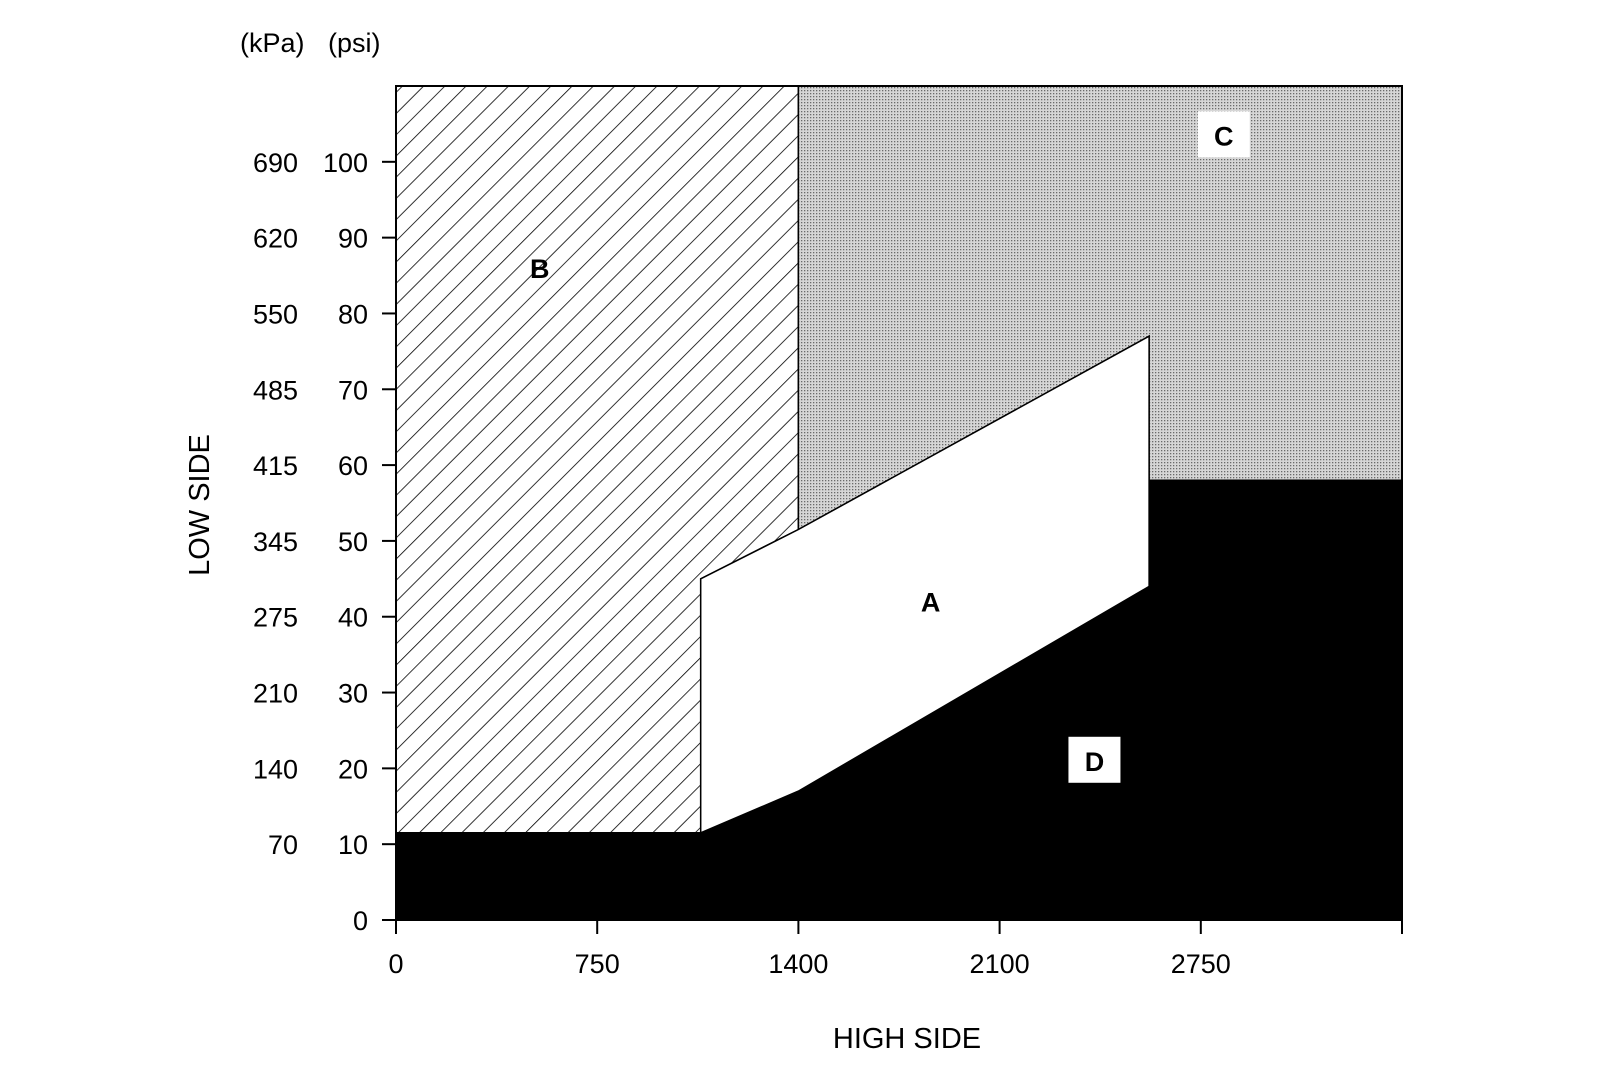  I want to click on psi-unit-label: (psi), so click(354, 43).